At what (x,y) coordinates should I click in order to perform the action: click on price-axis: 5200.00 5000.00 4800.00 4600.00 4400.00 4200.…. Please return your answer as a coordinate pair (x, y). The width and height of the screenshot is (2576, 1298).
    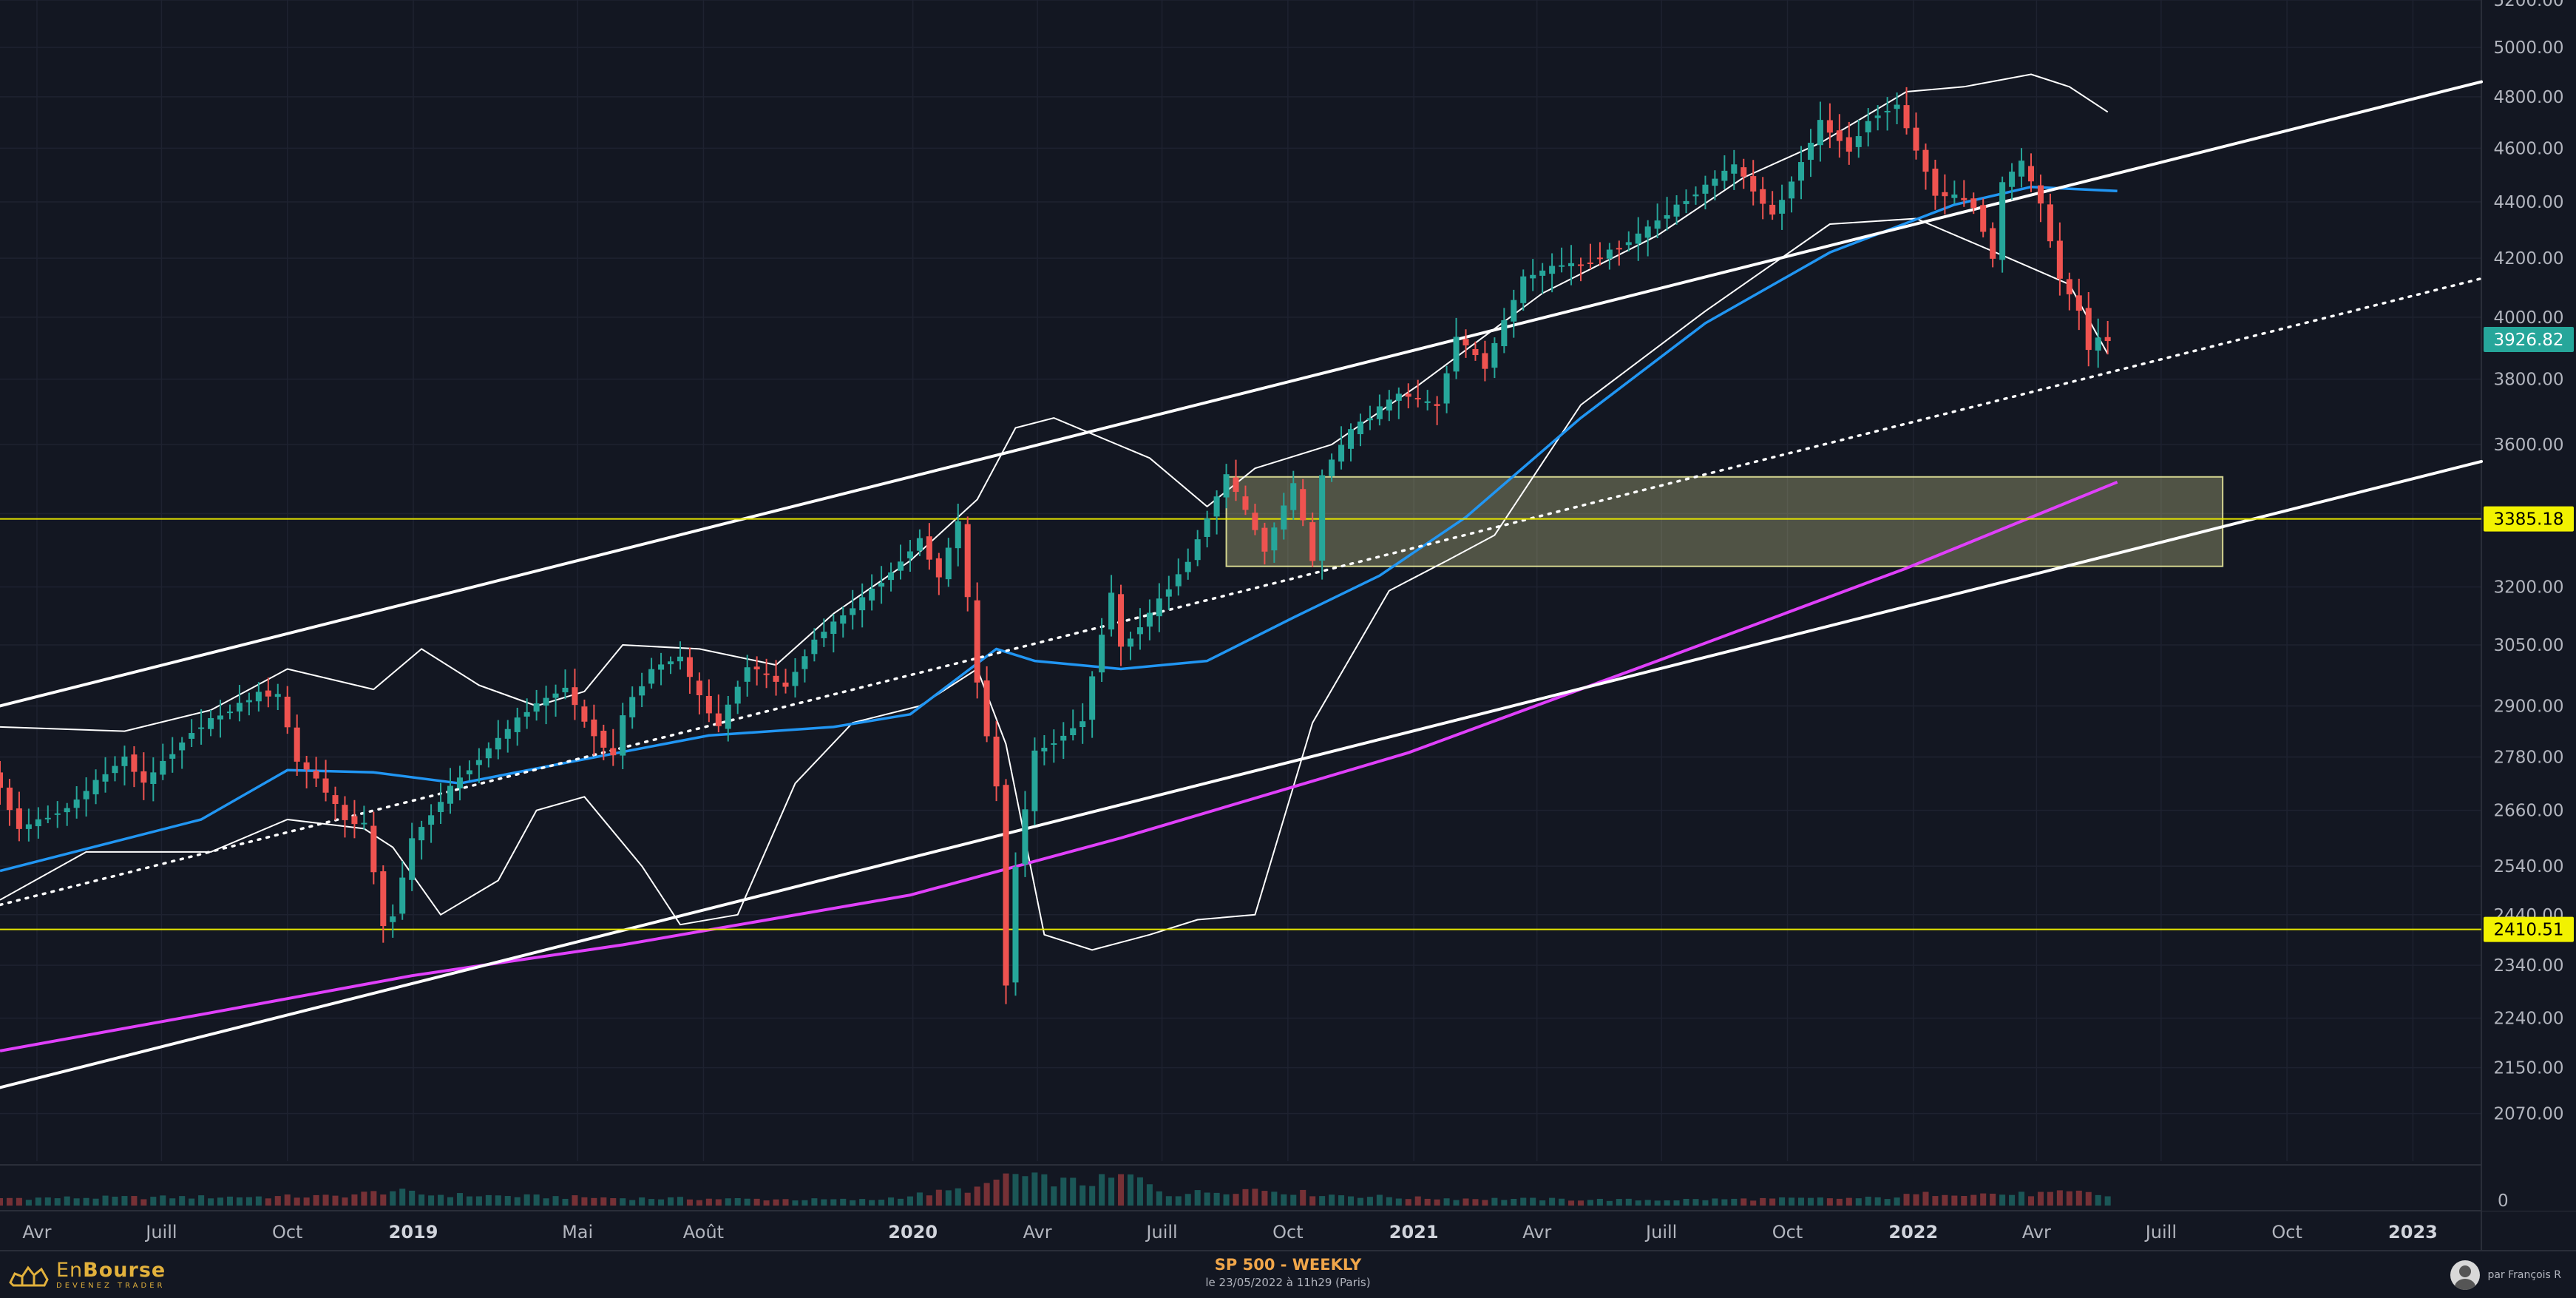
    Looking at the image, I should click on (2529, 605).